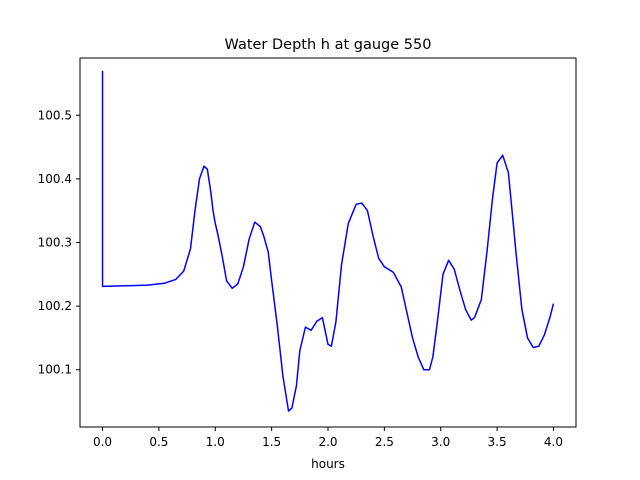 This screenshot has height=480, width=640. What do you see at coordinates (215, 442) in the screenshot?
I see `x-tick-label: 1.0` at bounding box center [215, 442].